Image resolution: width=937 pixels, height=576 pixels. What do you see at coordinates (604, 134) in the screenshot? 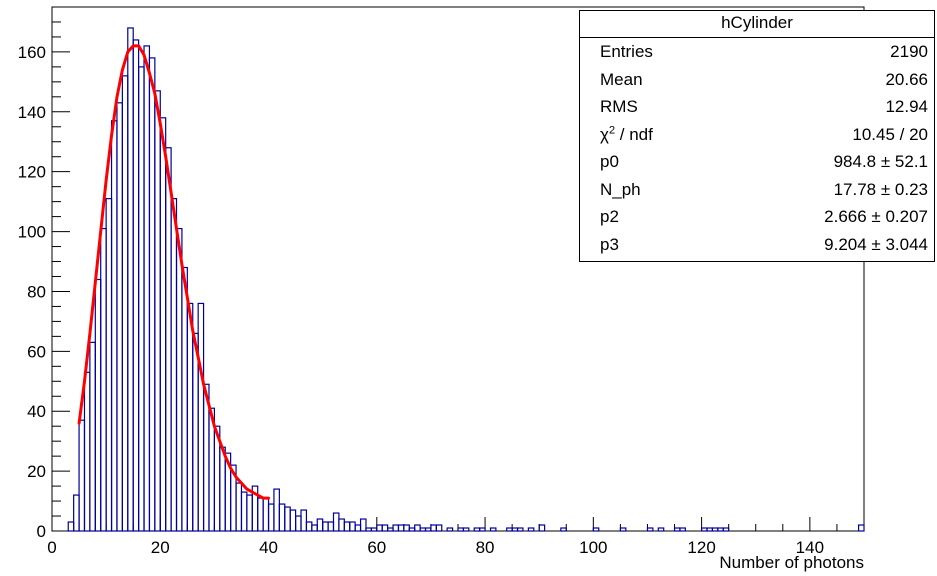
I see `chi-symbol: χ` at bounding box center [604, 134].